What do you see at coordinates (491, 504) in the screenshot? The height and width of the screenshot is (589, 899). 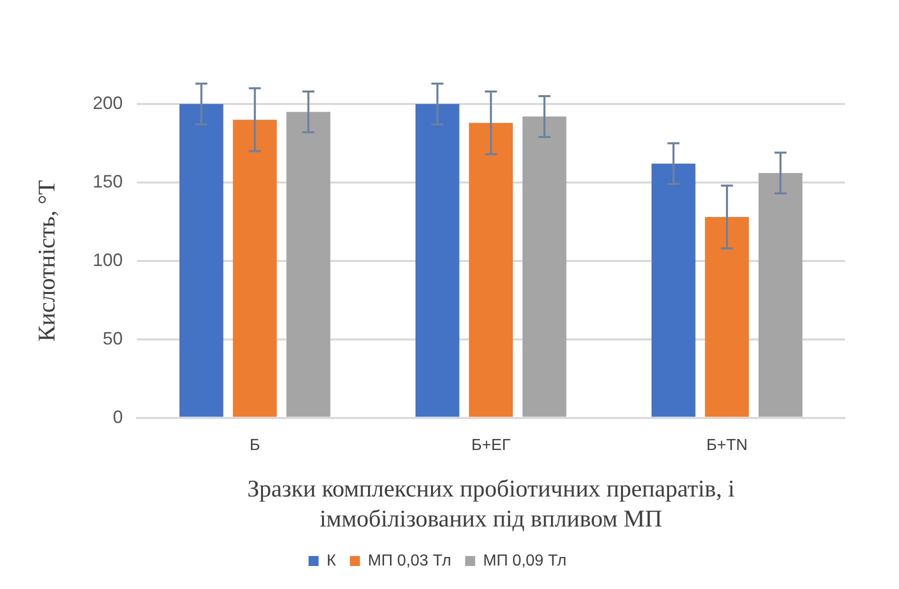 I see `x-axis-title: Зразки комплексних пробіотичних препаратів, і іммобілізованих під впливом МП` at bounding box center [491, 504].